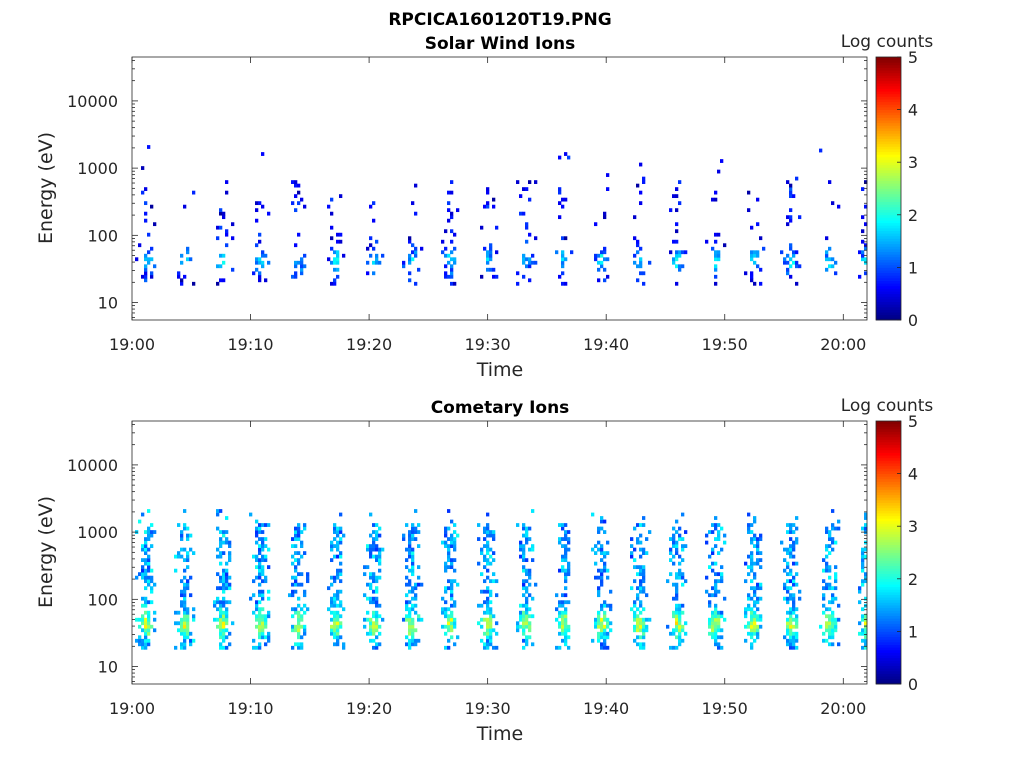 The width and height of the screenshot is (1024, 768). What do you see at coordinates (487, 344) in the screenshot?
I see `solar-wind-x-tick-labels: 19:00 19:10 19:20 19:30 19:40 19:50 20:00` at bounding box center [487, 344].